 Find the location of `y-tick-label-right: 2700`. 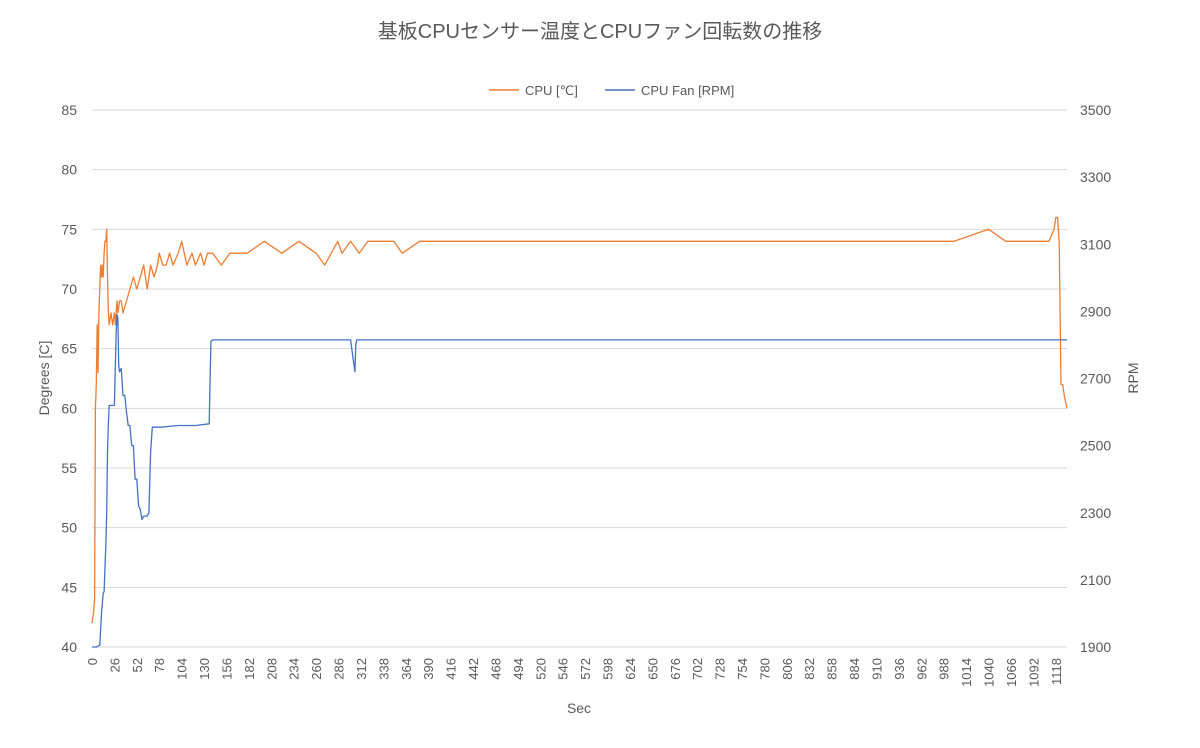

y-tick-label-right: 2700 is located at coordinates (1095, 379).